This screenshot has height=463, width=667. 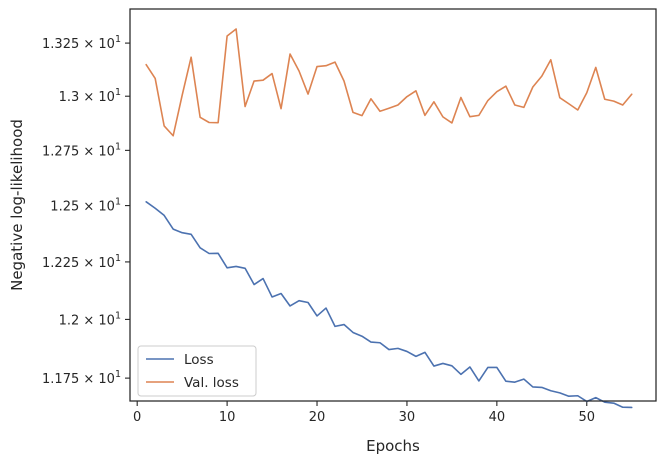 I want to click on x-tick-label: 30, so click(x=407, y=417).